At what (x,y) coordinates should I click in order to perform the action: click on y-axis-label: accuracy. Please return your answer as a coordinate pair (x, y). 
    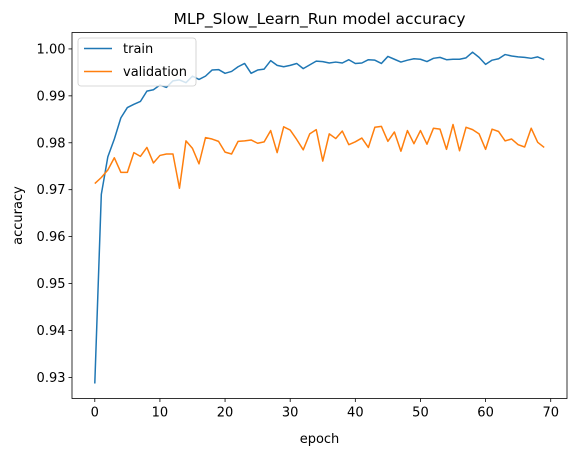
    Looking at the image, I should click on (18, 215).